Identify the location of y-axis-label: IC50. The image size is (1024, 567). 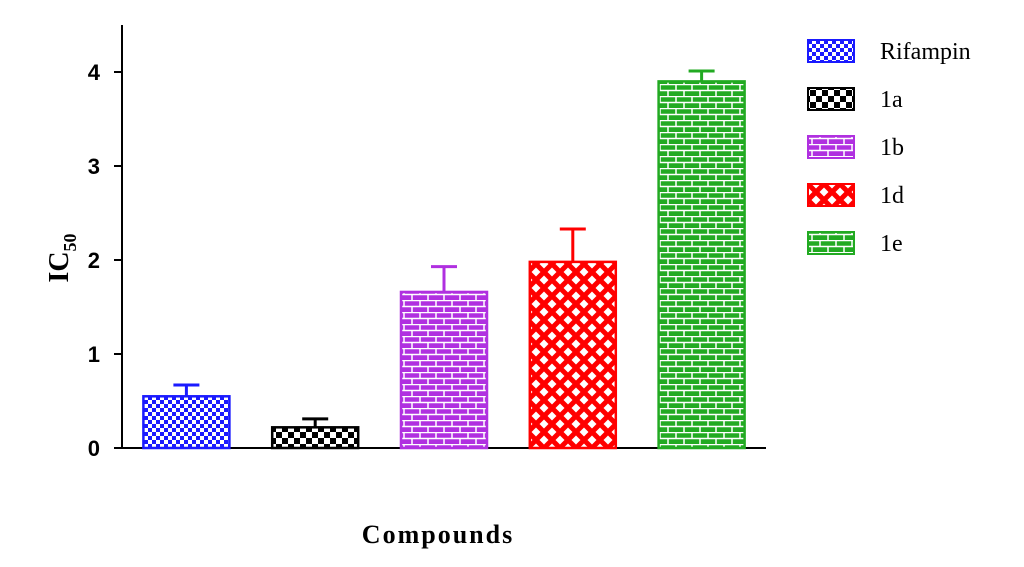
(62, 257).